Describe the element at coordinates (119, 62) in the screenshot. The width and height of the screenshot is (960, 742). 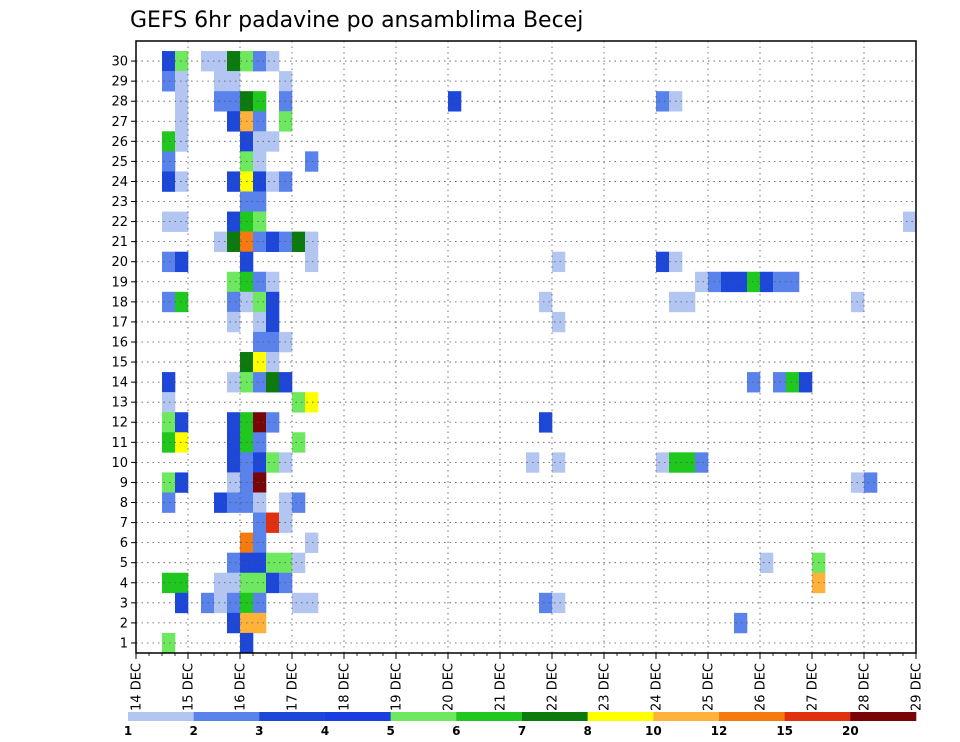
I see `y-tick-label: 30` at that location.